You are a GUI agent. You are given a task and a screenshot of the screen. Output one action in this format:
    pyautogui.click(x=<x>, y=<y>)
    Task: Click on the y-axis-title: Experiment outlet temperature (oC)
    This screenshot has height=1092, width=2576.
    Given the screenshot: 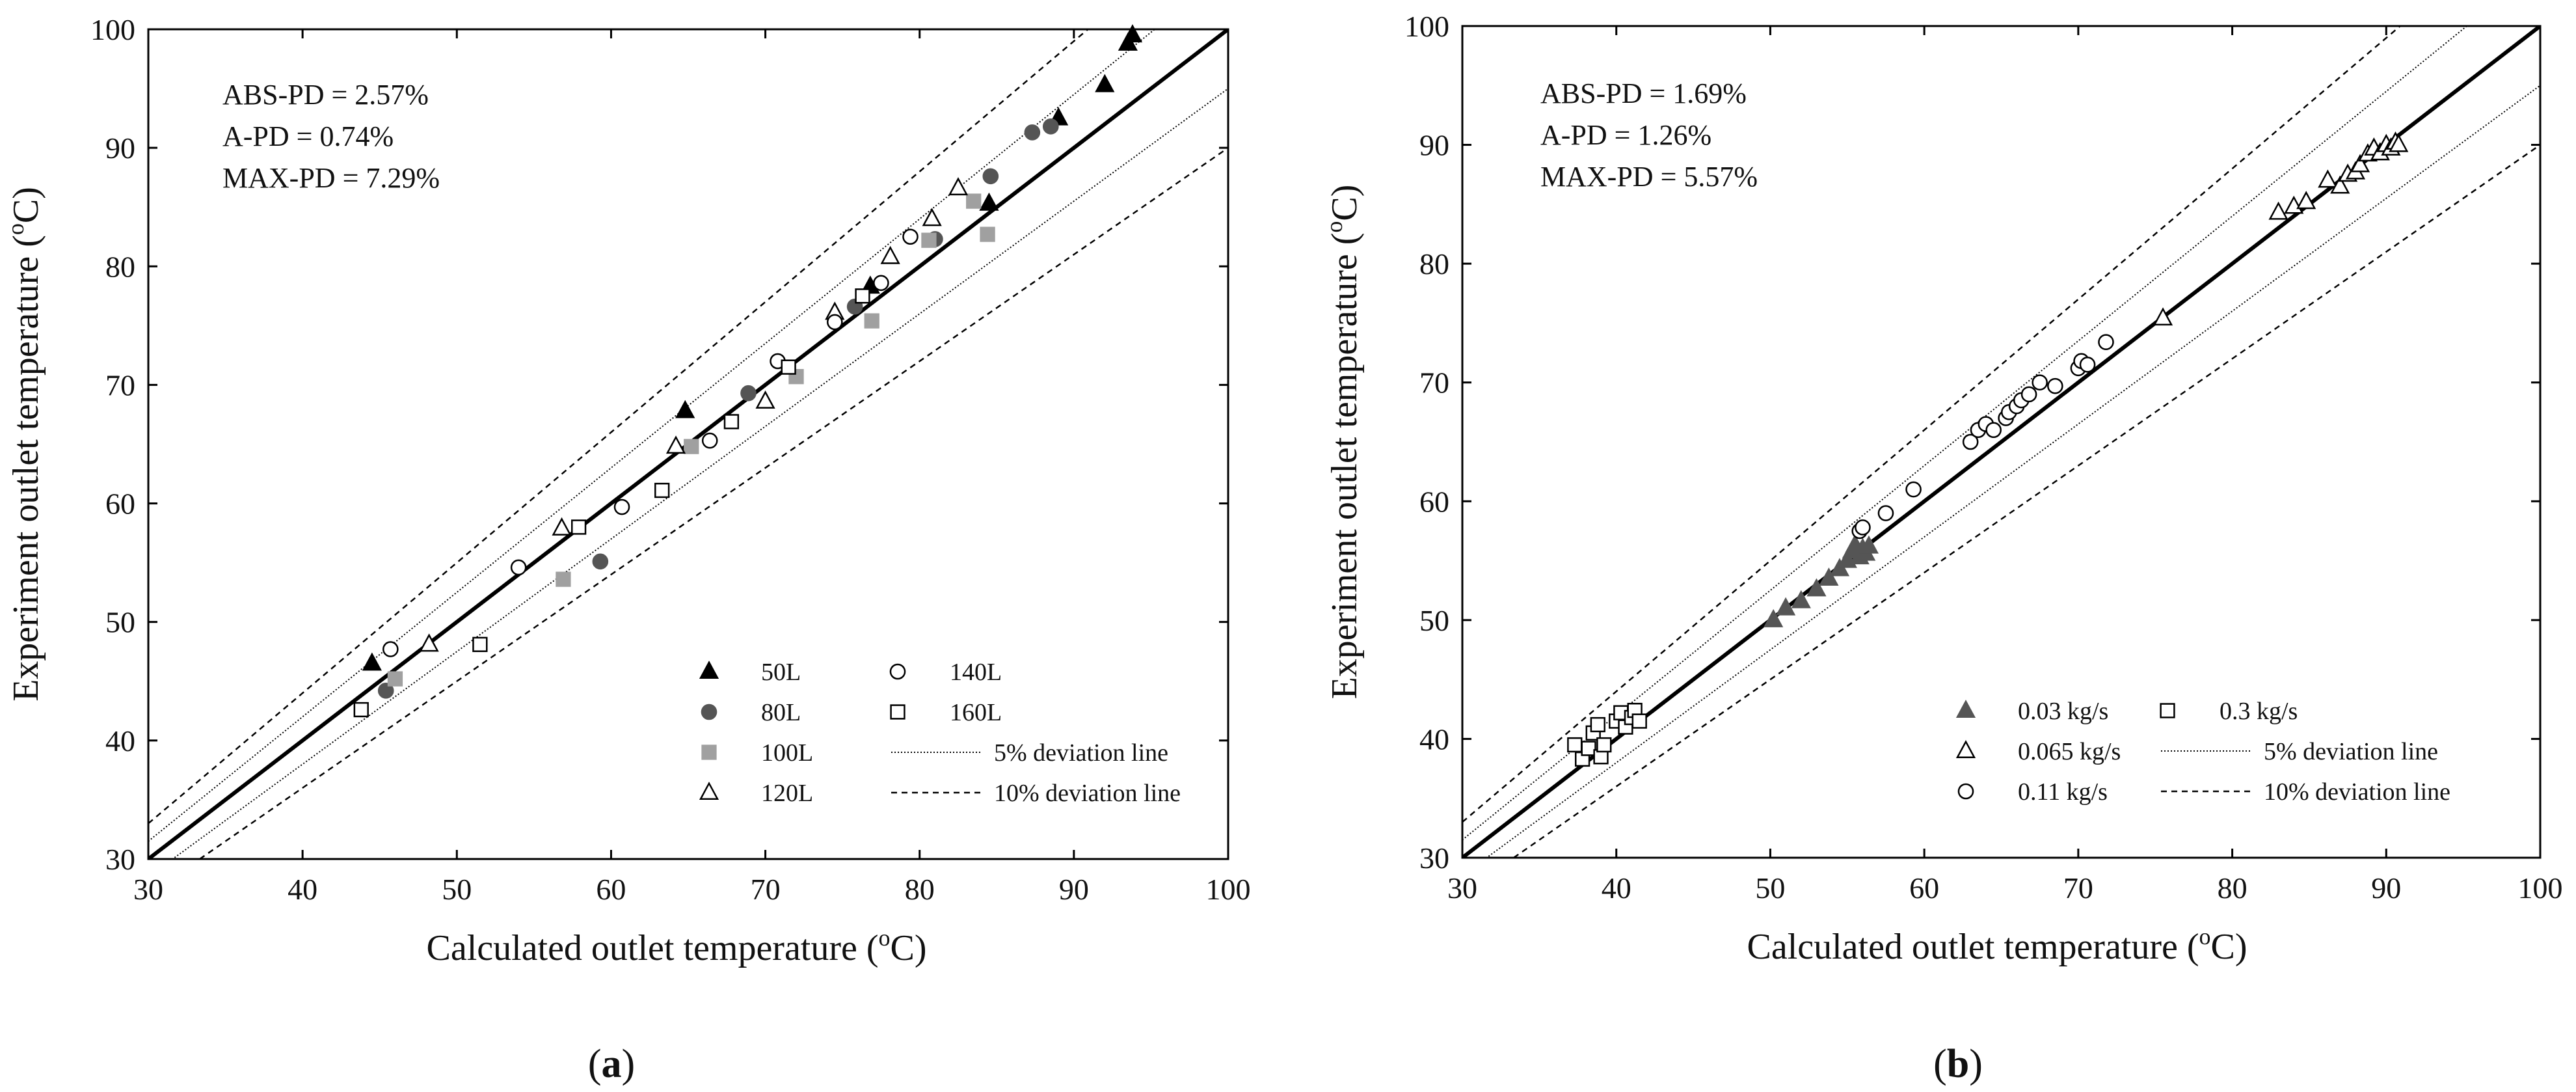 What is the action you would take?
    pyautogui.click(x=25, y=444)
    